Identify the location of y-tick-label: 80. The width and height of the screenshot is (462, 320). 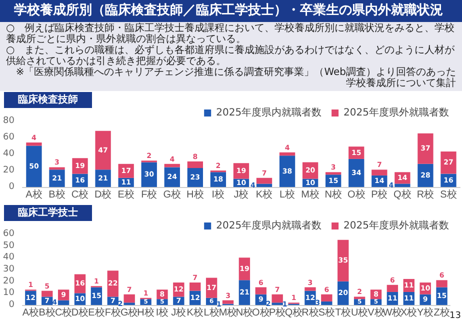
(9, 121).